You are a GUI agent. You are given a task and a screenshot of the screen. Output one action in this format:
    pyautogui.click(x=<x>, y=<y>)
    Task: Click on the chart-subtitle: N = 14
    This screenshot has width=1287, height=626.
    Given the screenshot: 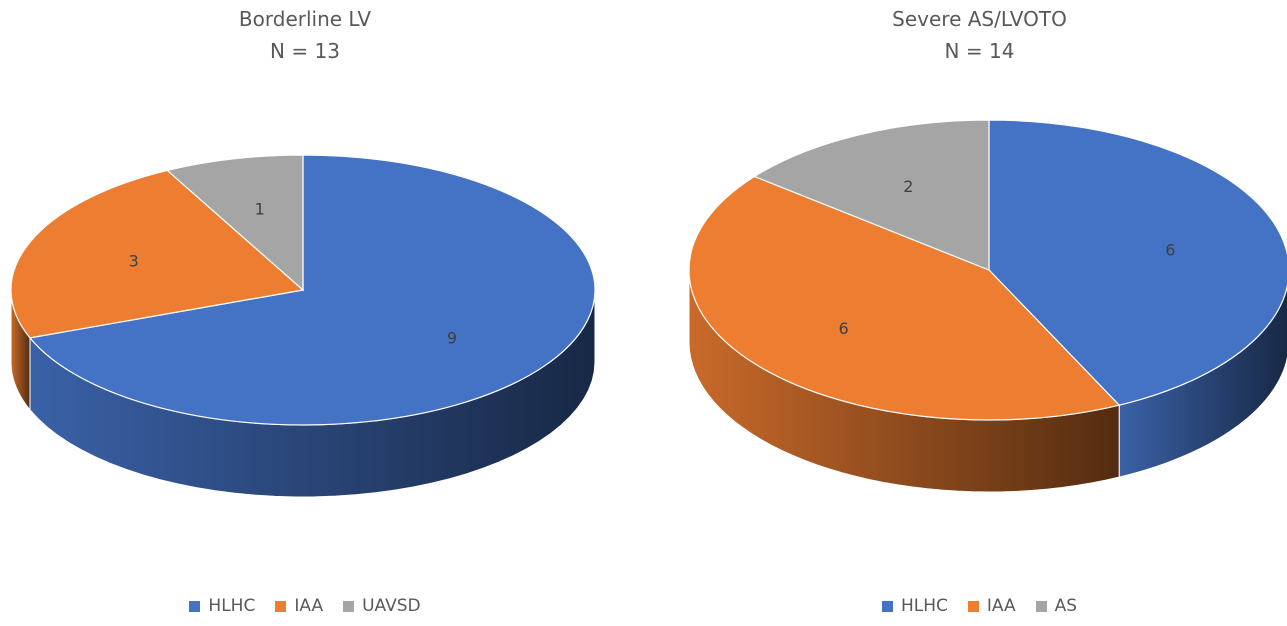 What is the action you would take?
    pyautogui.click(x=979, y=51)
    